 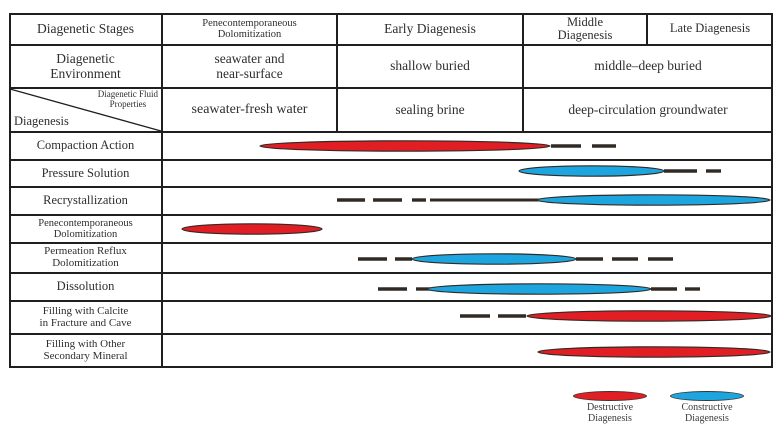 I want to click on diagonal-divider, so click(x=85, y=110).